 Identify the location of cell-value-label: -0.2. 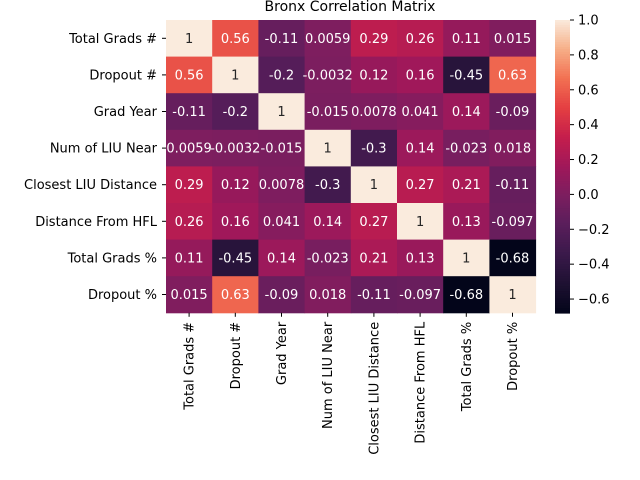
(235, 112).